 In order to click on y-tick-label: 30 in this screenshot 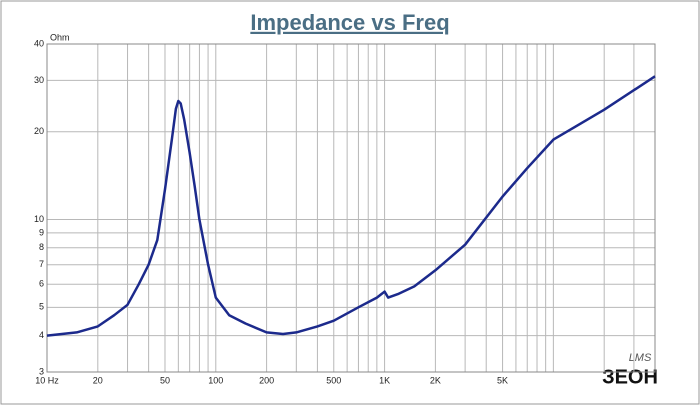, I will do `click(39, 80)`.